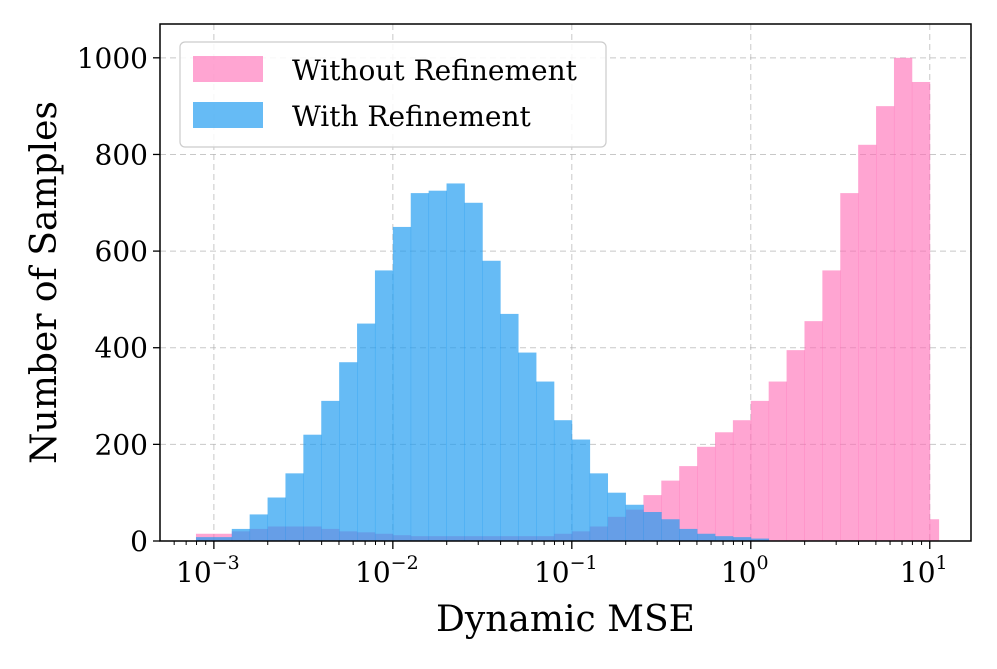 The image size is (997, 669). What do you see at coordinates (566, 570) in the screenshot?
I see `x-tick-label: 10⁻¹` at bounding box center [566, 570].